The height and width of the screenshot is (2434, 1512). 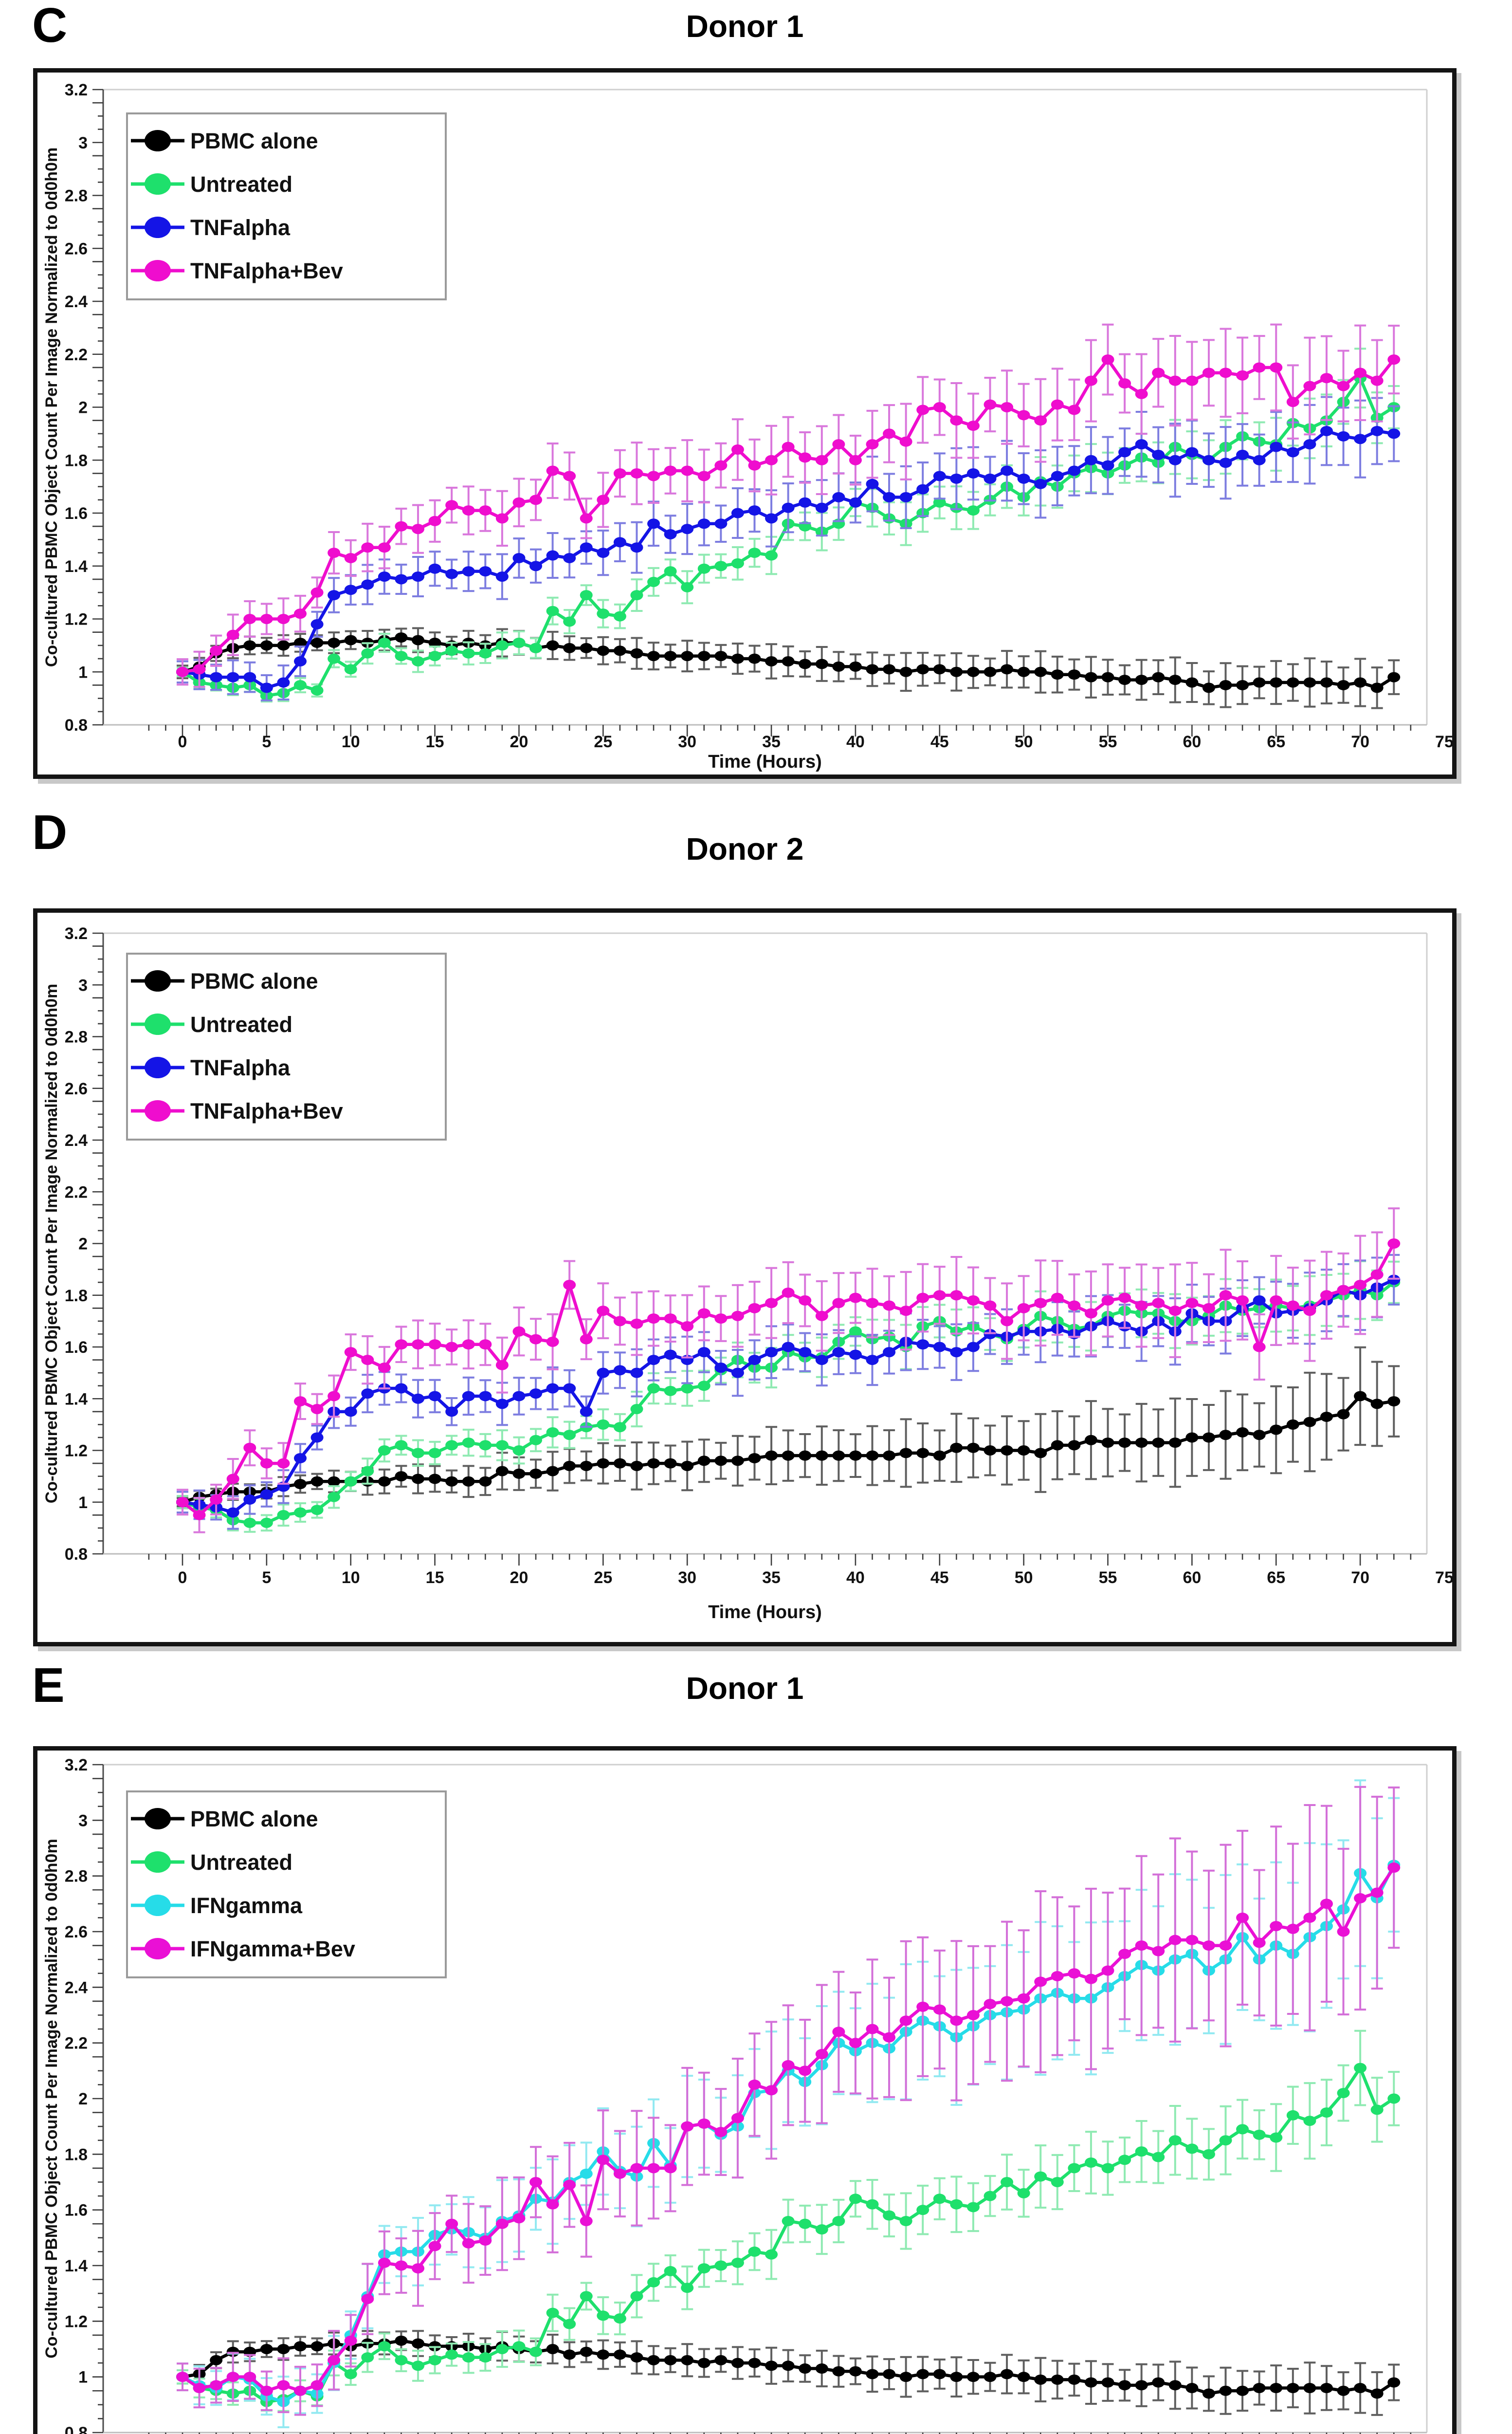 I want to click on panel-letter-c: C, so click(x=50, y=26).